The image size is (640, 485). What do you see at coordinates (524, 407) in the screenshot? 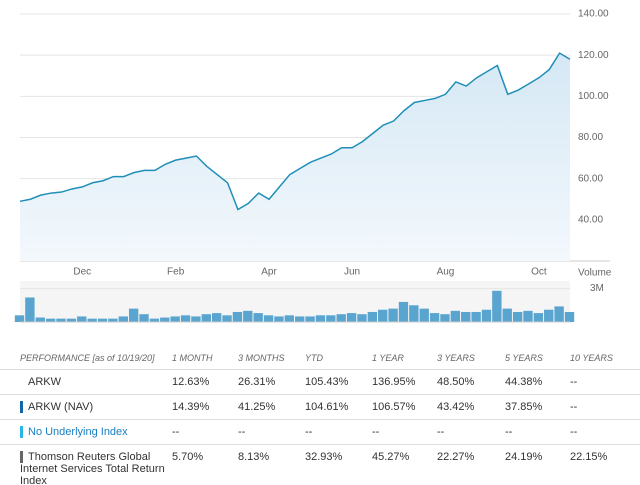
I see `value-cell: 37.85%` at bounding box center [524, 407].